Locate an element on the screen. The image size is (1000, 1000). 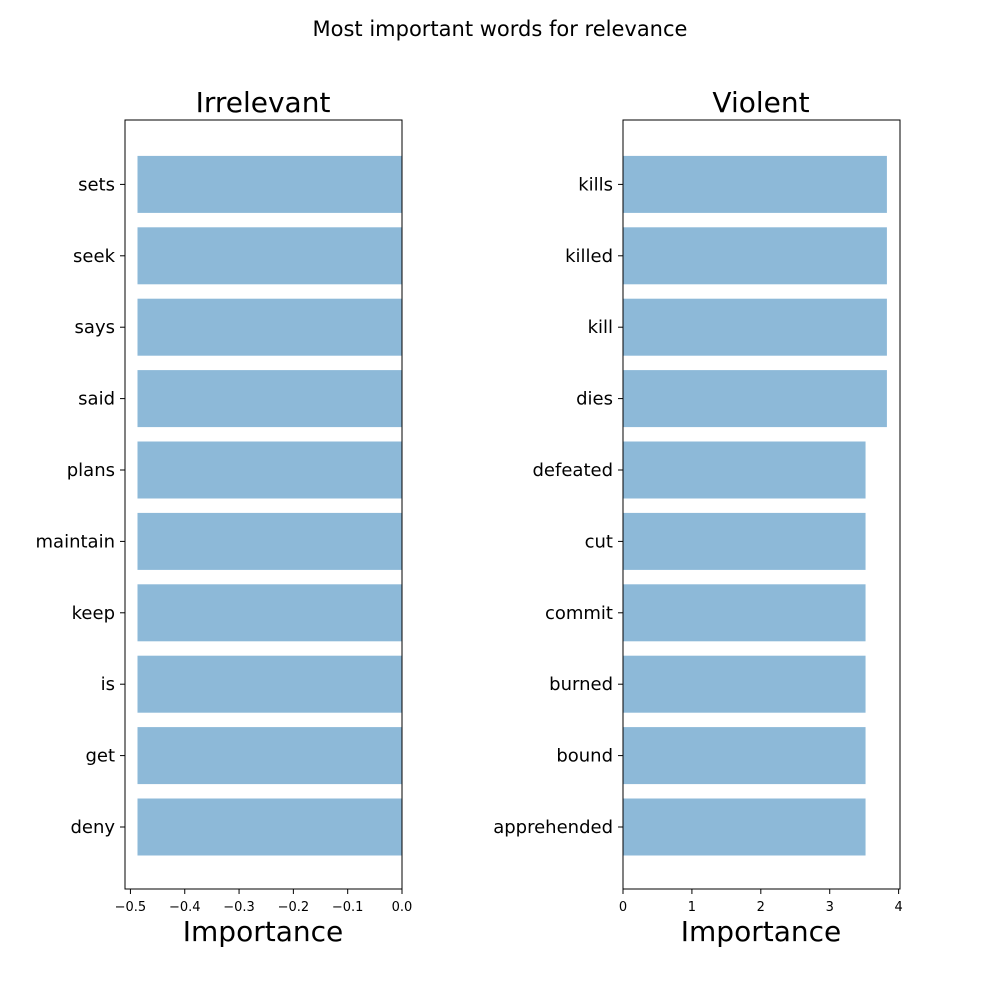
x-tick-label: 4 is located at coordinates (898, 907).